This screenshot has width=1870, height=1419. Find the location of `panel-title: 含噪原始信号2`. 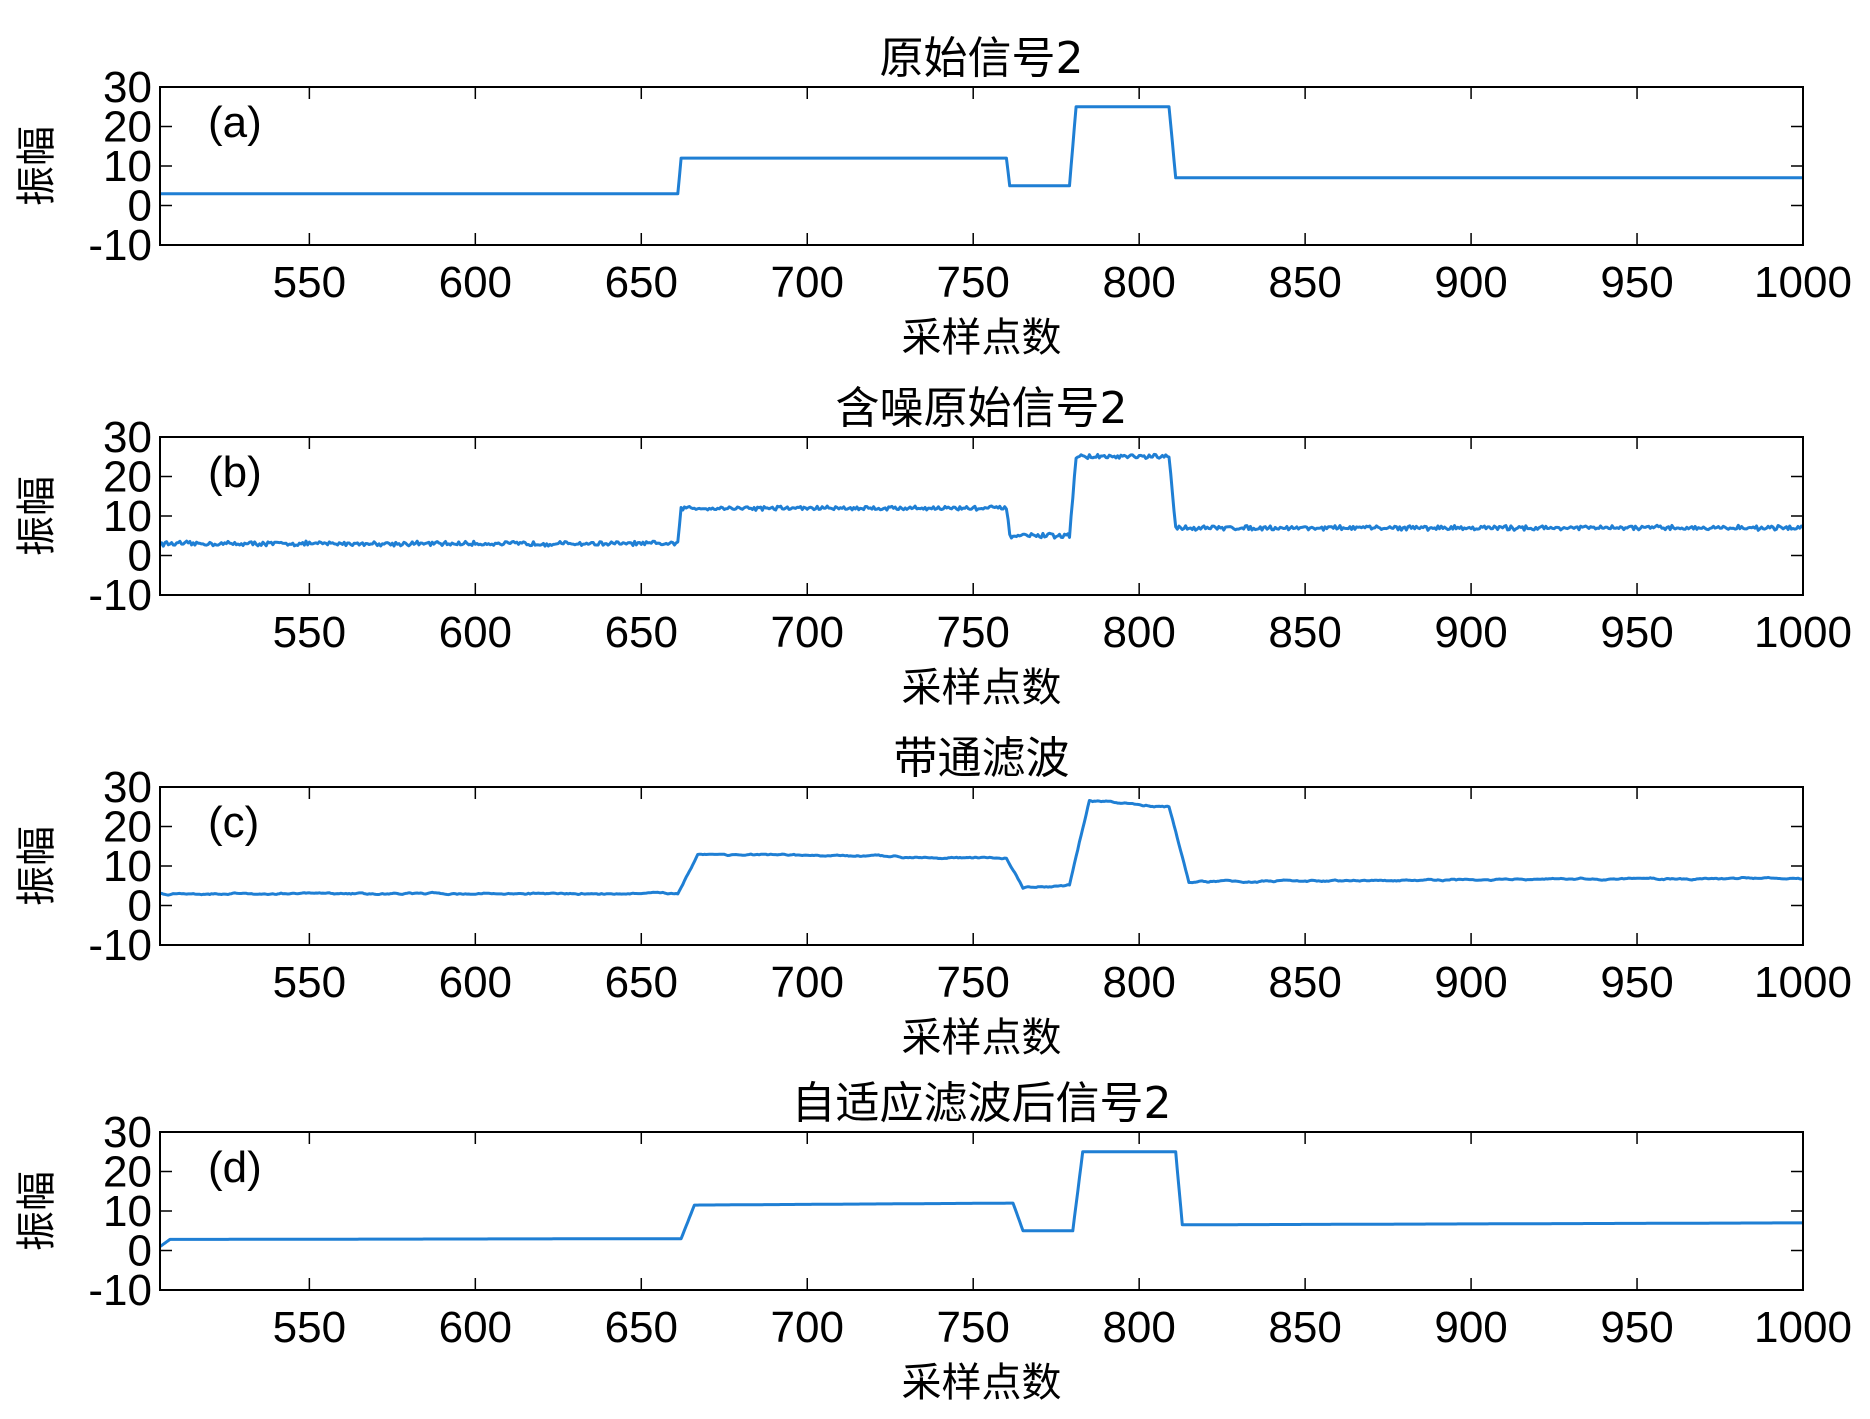

panel-title: 含噪原始信号2 is located at coordinates (982, 408).